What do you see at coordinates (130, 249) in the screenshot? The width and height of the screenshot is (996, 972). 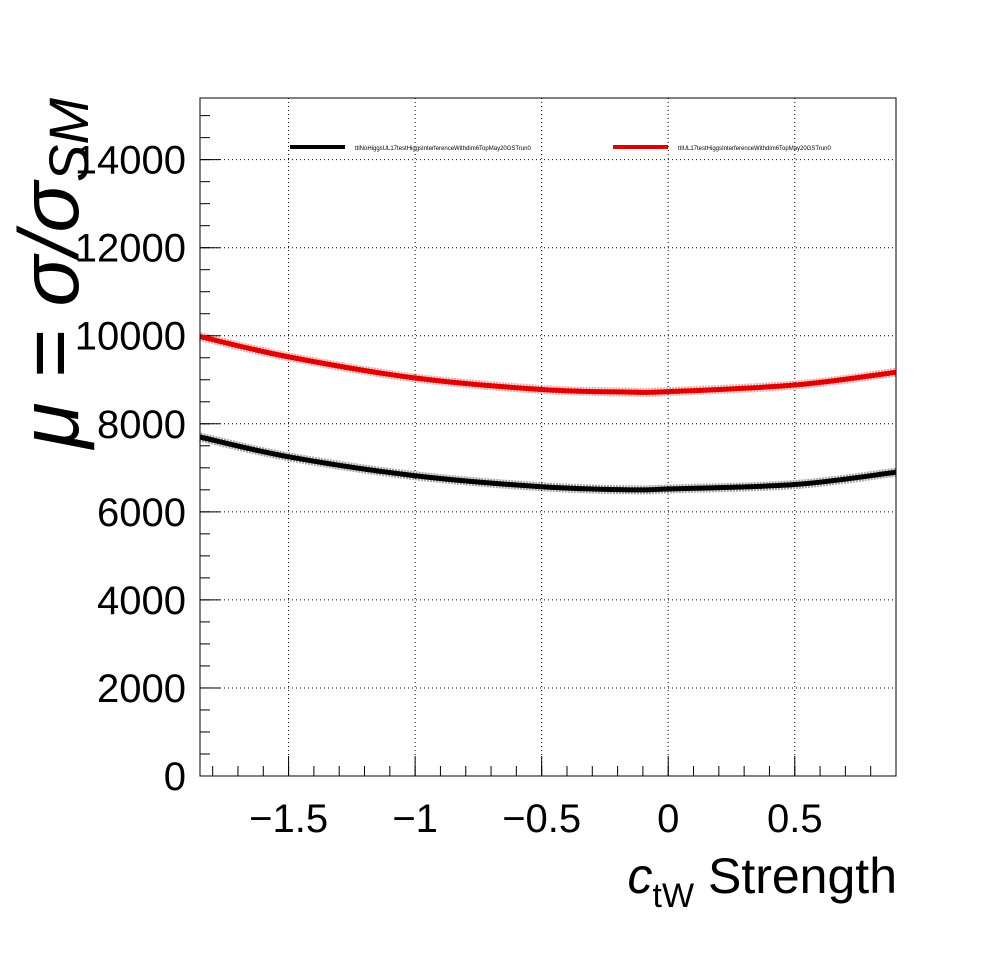 I see `y-tick-label: 12000` at bounding box center [130, 249].